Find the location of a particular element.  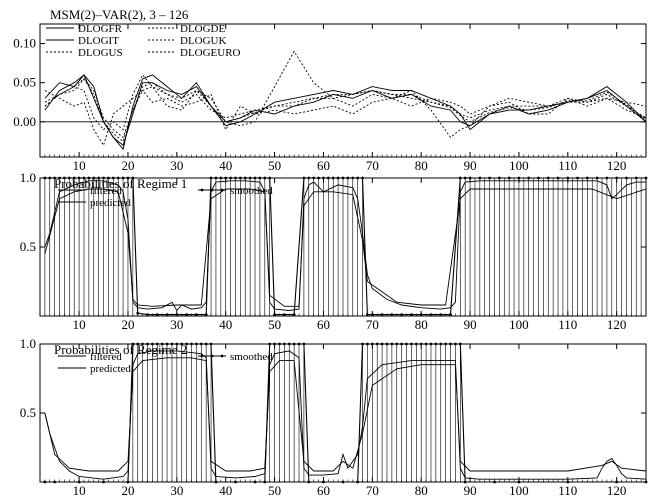

y-tick-label: 1.0 is located at coordinates (28, 343).